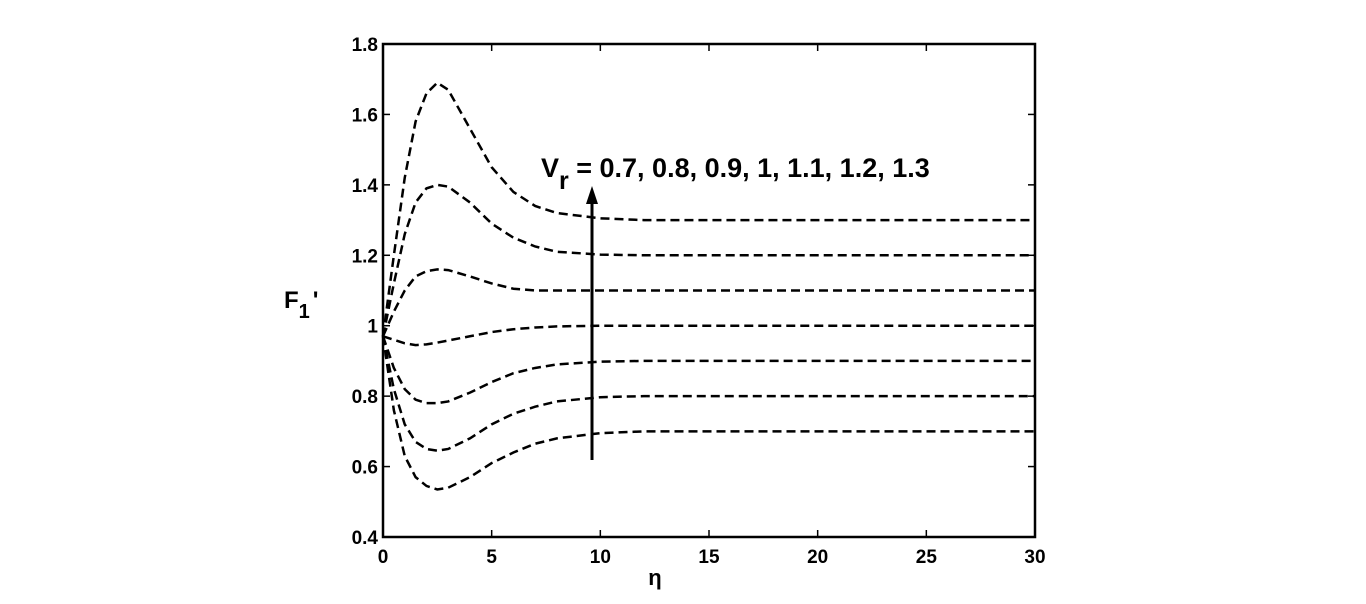  Describe the element at coordinates (304, 312) in the screenshot. I see `y-label-sub: 1` at that location.